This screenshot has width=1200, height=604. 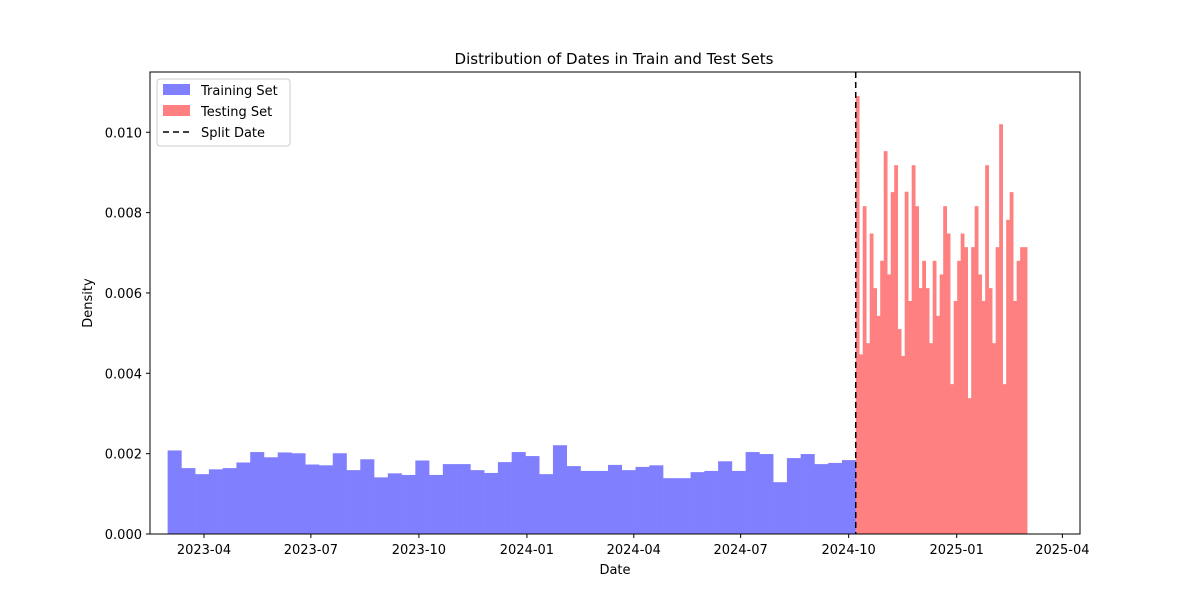 I want to click on legend-testing-swatch, so click(x=176, y=110).